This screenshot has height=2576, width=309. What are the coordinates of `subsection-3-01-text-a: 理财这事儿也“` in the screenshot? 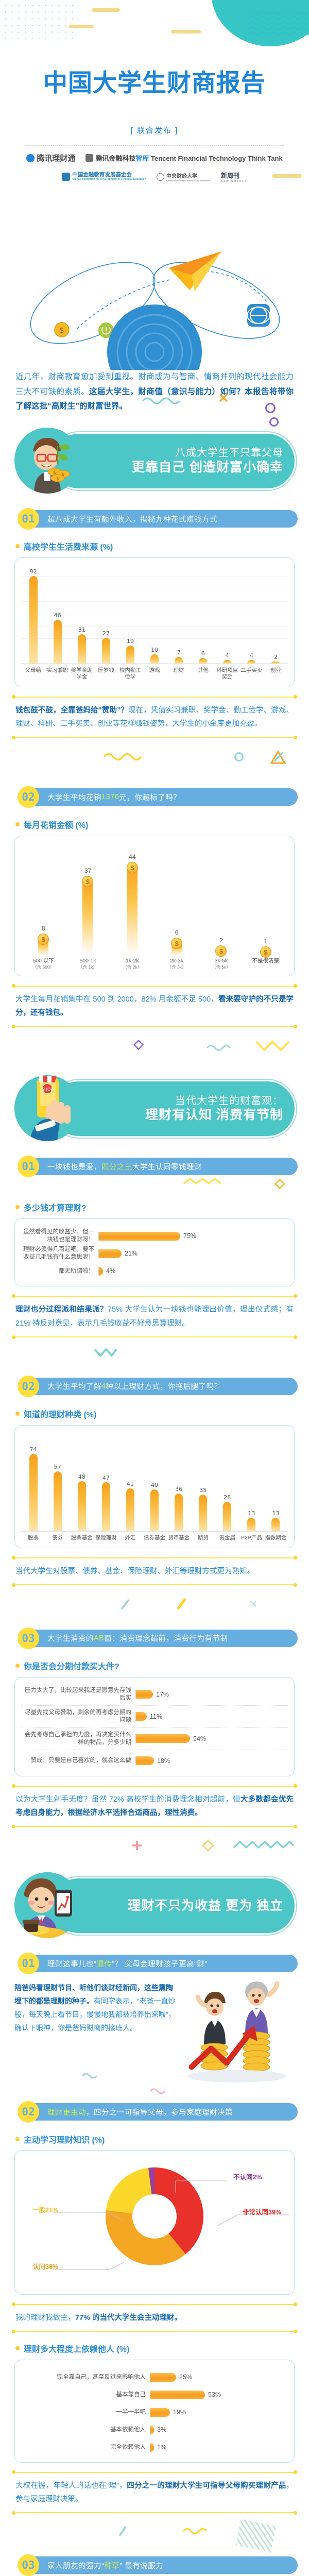 It's located at (72, 1964).